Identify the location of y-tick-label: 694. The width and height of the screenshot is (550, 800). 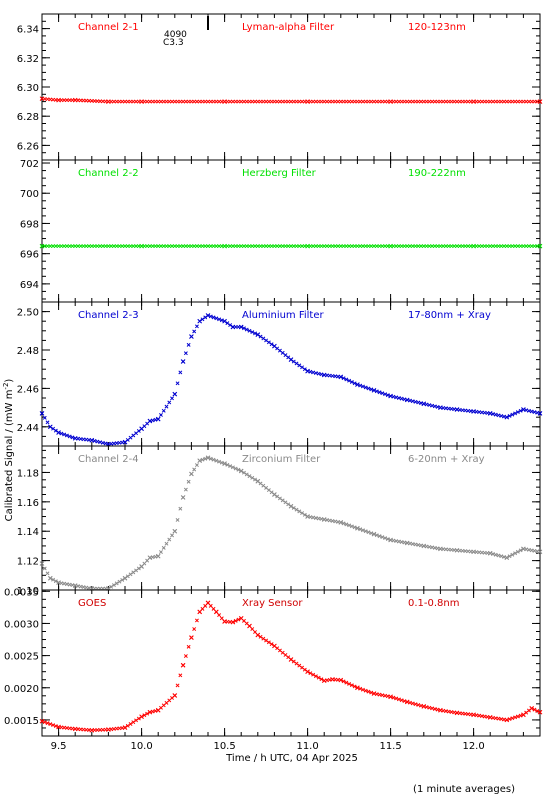
(29, 285).